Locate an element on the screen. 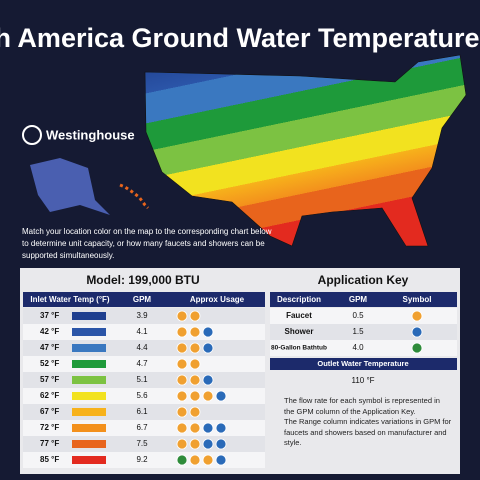  temp: 47 °F is located at coordinates (49, 347).